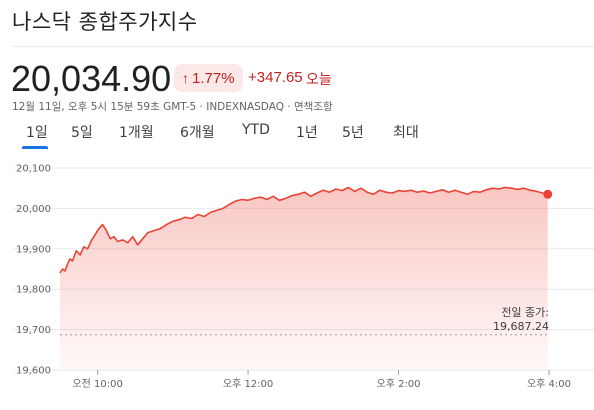 This screenshot has width=594, height=410. What do you see at coordinates (248, 384) in the screenshot?
I see `x-tick-label: 오후 12:00` at bounding box center [248, 384].